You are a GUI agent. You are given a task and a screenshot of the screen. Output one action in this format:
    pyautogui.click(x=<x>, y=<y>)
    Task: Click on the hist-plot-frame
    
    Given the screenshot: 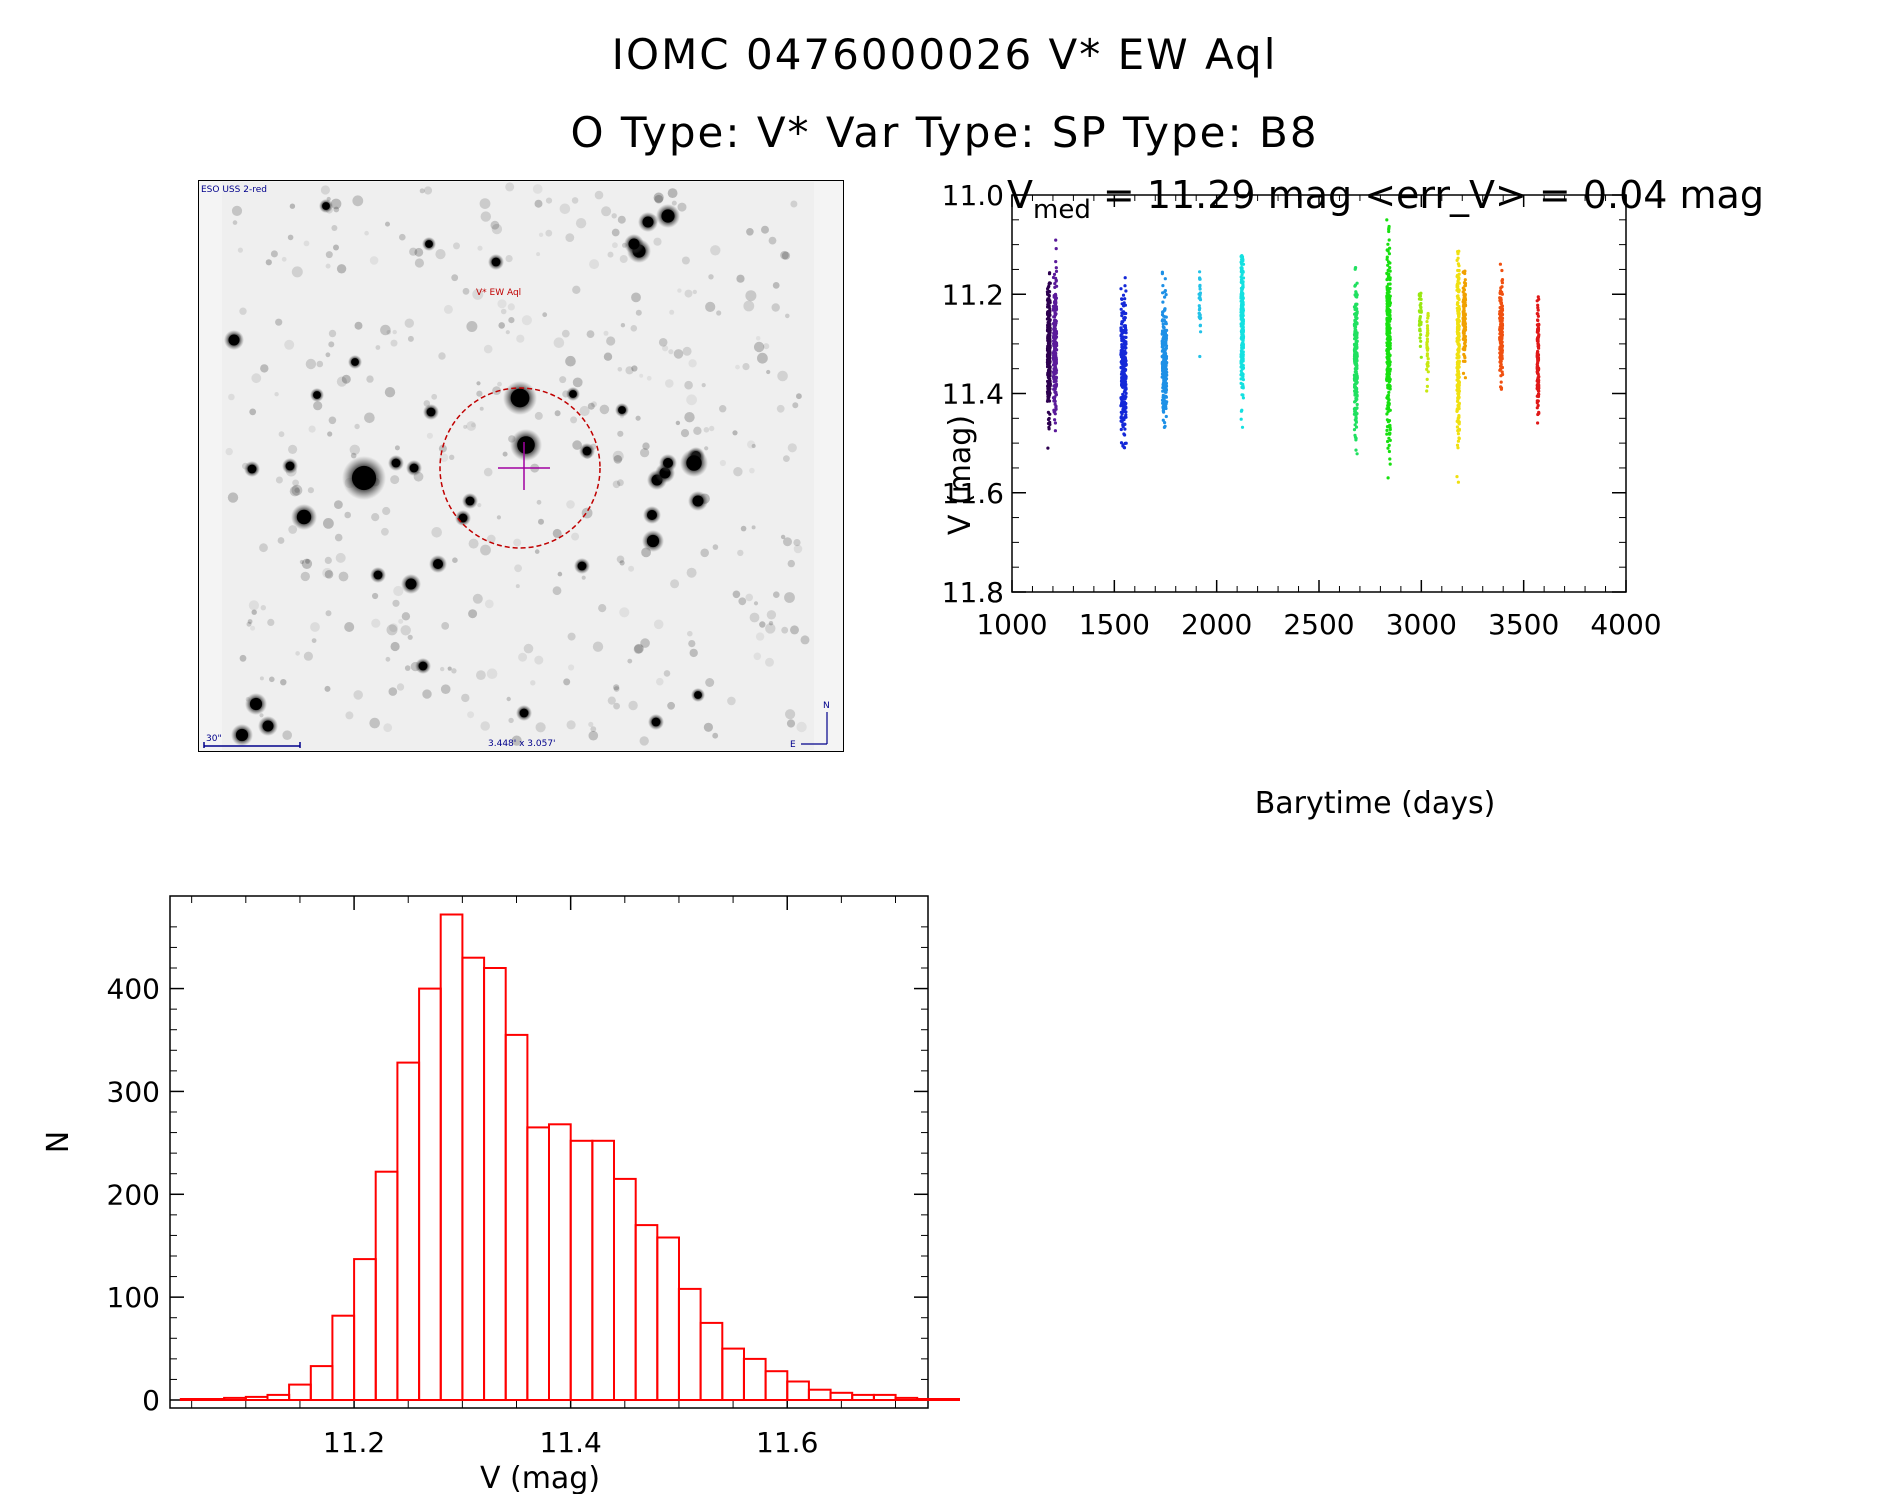 What is the action you would take?
    pyautogui.click(x=549, y=1152)
    